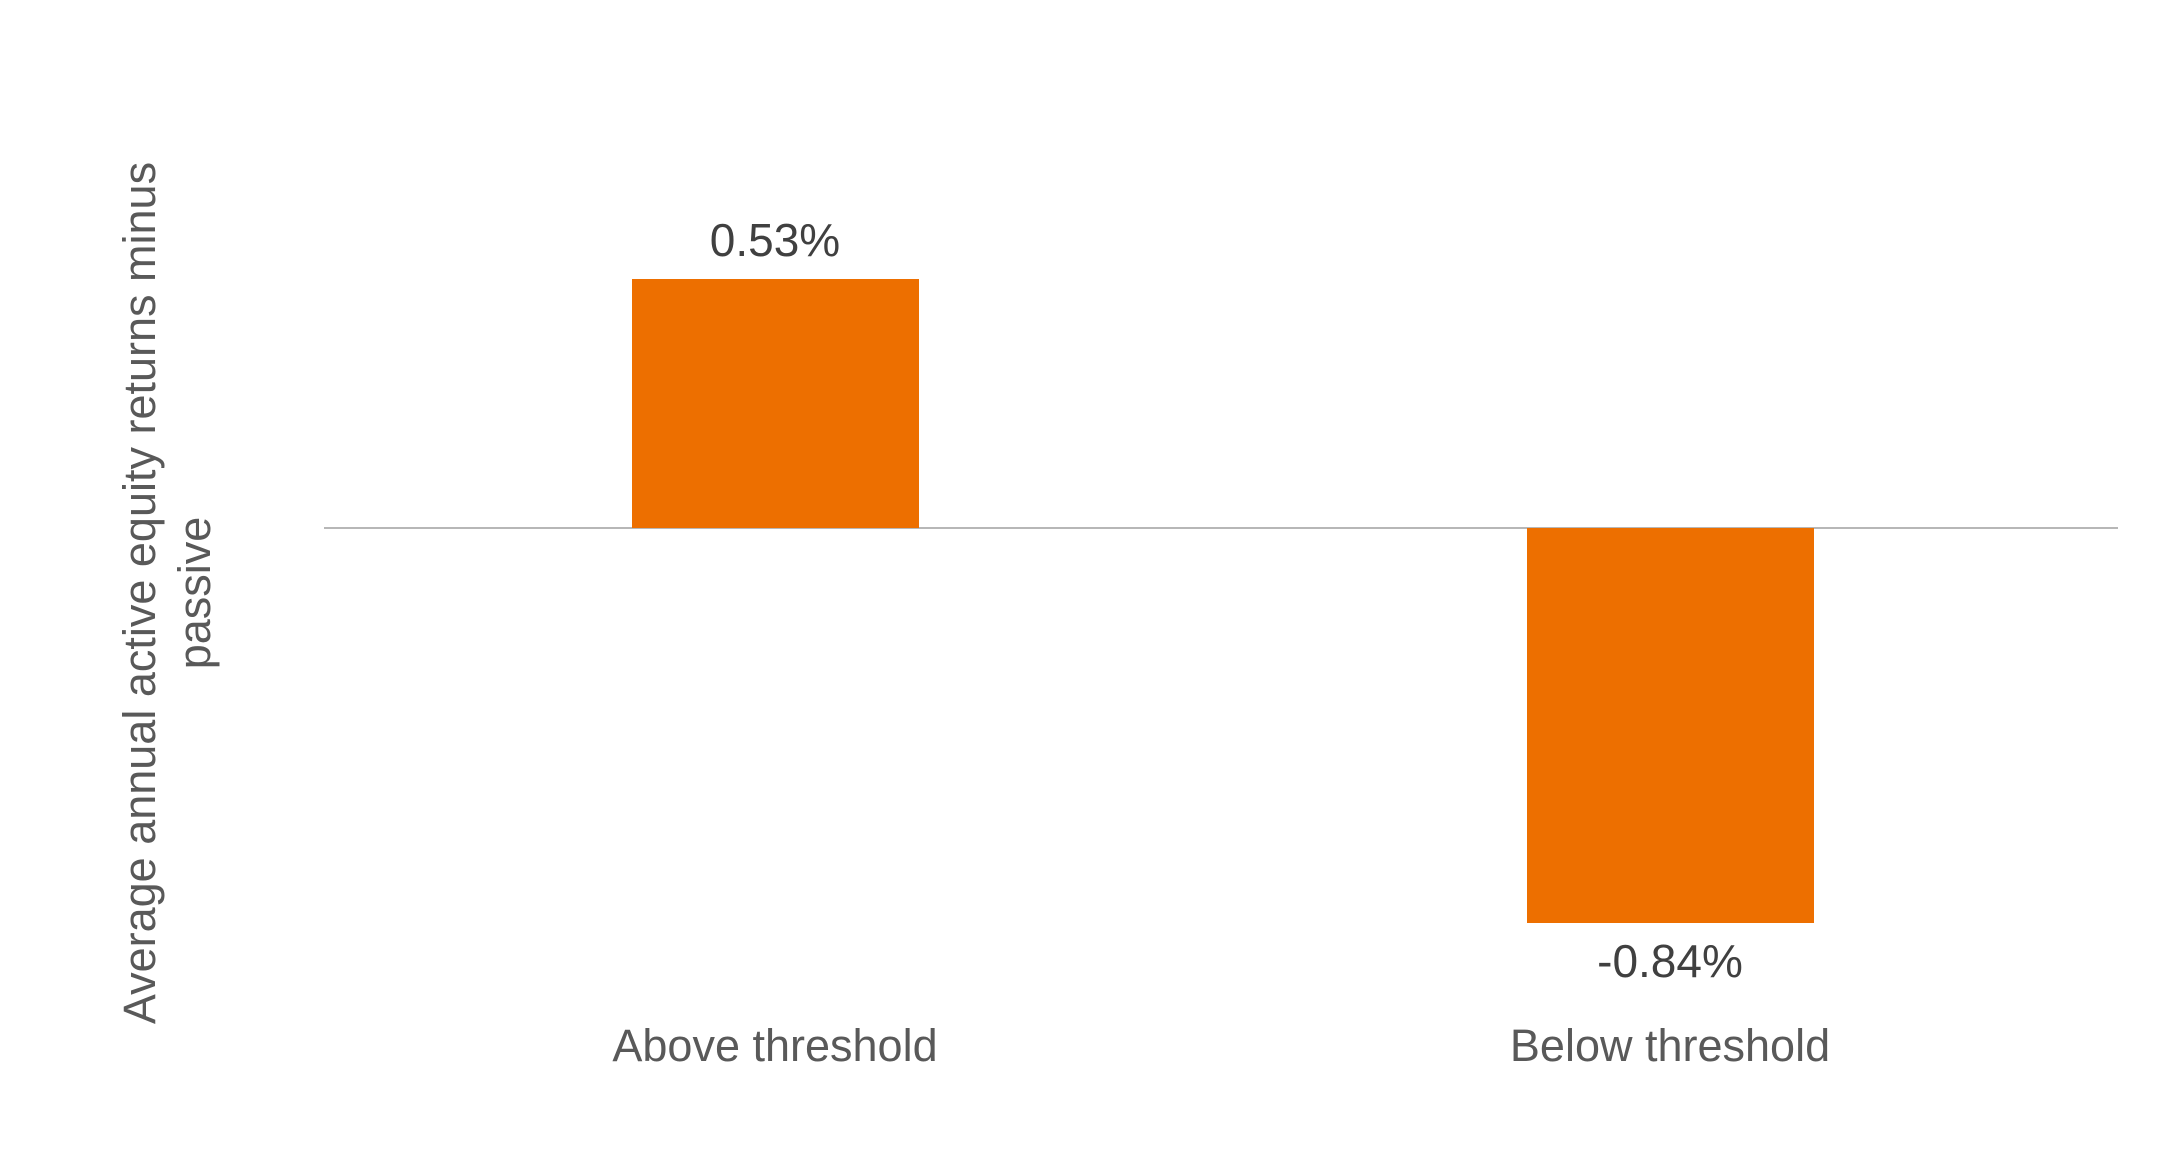  Describe the element at coordinates (1670, 961) in the screenshot. I see `value-label-below-threshold: -0.84%` at that location.